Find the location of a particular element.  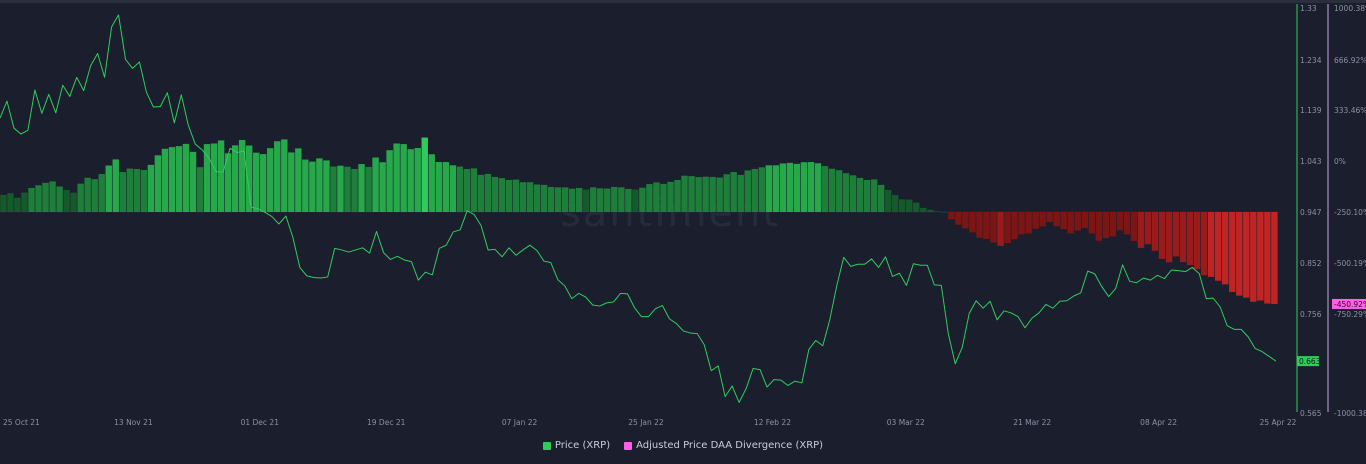

price-tick-label: 1.043 is located at coordinates (1311, 161).